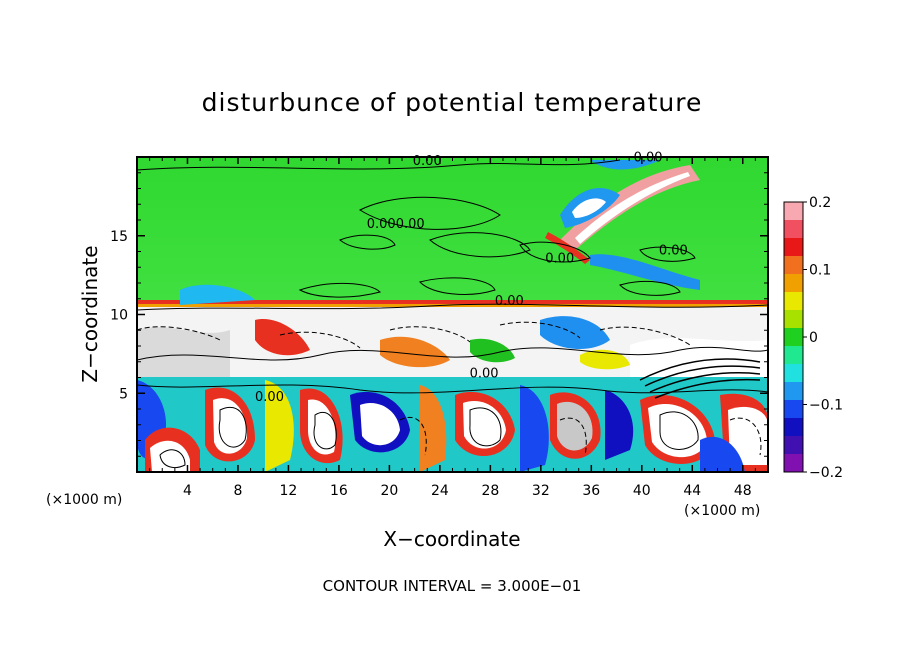 The height and width of the screenshot is (654, 904). What do you see at coordinates (119, 237) in the screenshot?
I see `y-tick-label: 15` at bounding box center [119, 237].